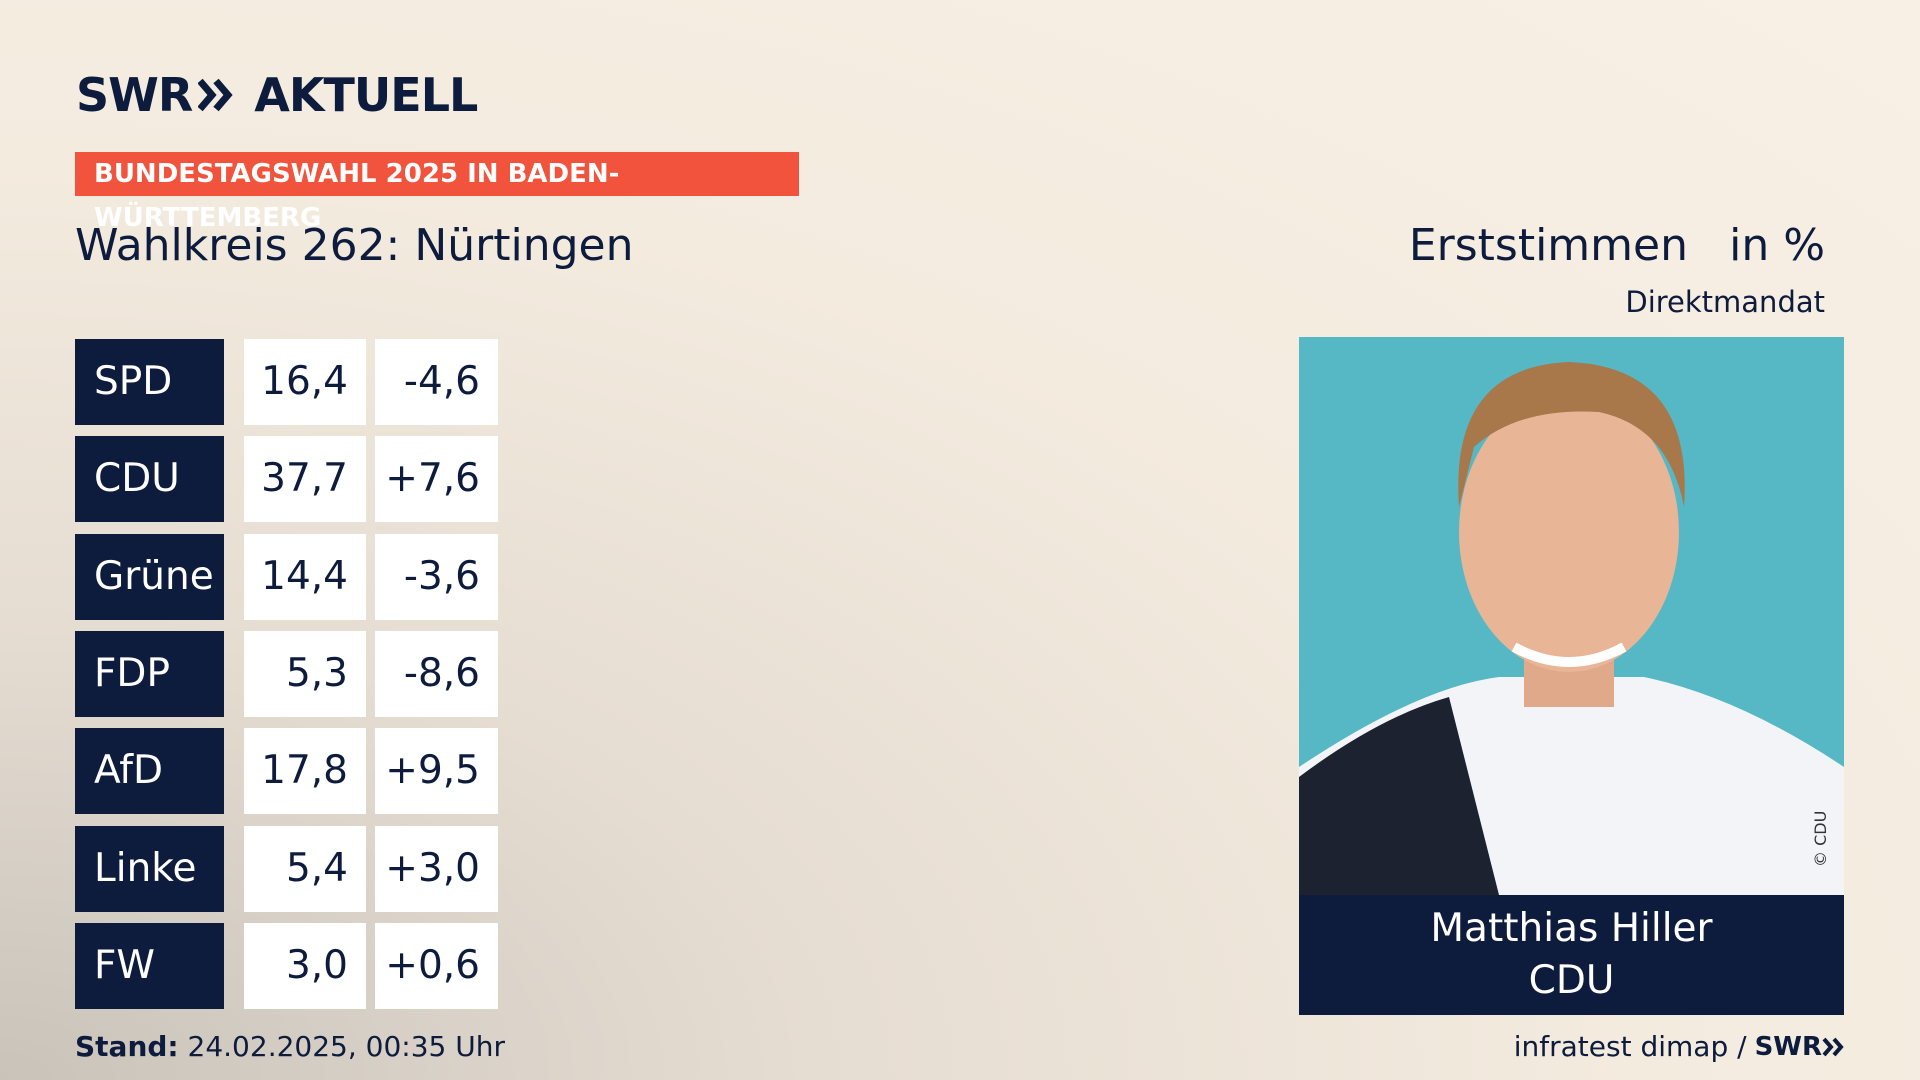 The height and width of the screenshot is (1080, 1920). What do you see at coordinates (149, 771) in the screenshot?
I see `party-cell: AfD` at bounding box center [149, 771].